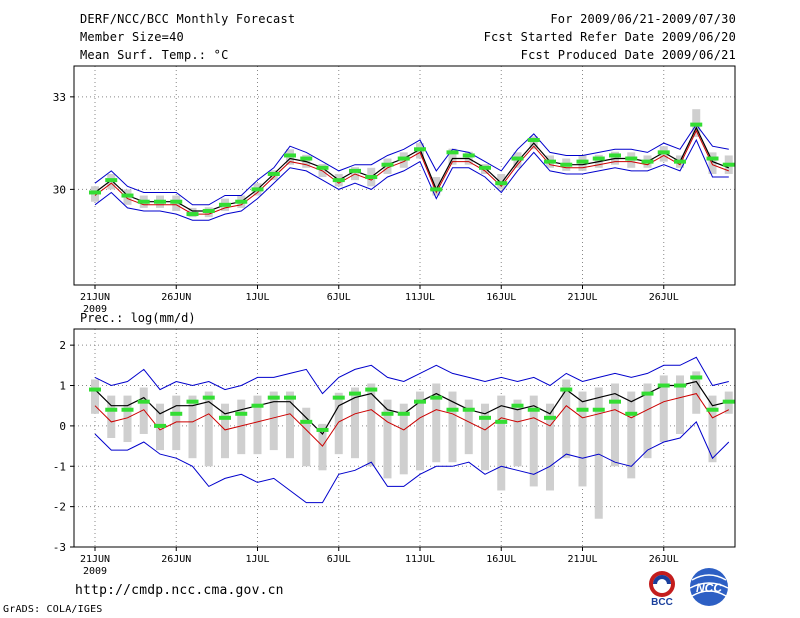 This screenshot has width=800, height=618. I want to click on temp-x-tick-label: 21JUN, so click(95, 297).